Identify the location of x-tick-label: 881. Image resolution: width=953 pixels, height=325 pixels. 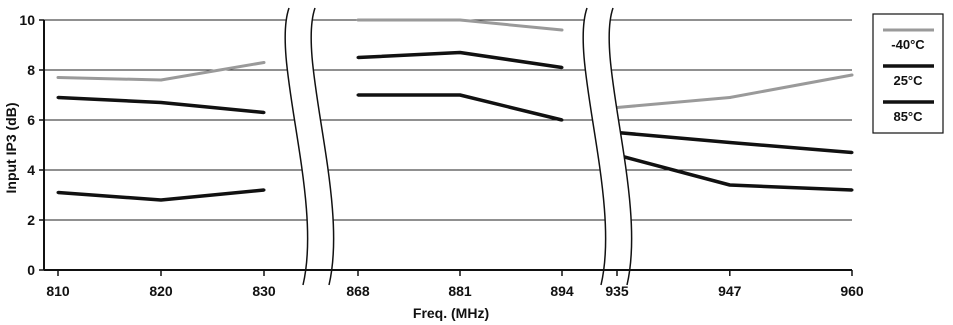
(460, 291).